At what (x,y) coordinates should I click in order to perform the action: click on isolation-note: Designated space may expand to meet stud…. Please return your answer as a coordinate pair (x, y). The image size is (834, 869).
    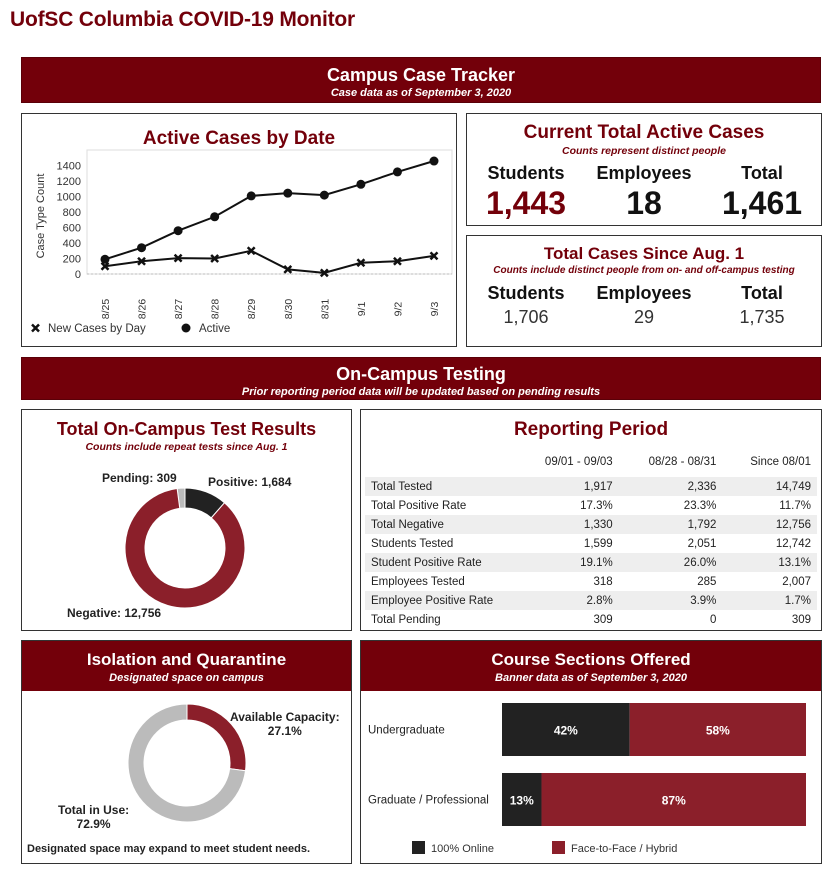
    Looking at the image, I should click on (169, 849).